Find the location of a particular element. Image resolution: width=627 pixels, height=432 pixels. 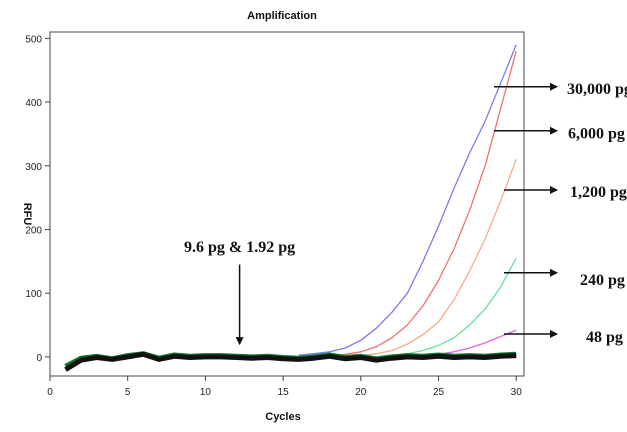

y-tick-label: 400 is located at coordinates (33, 103).